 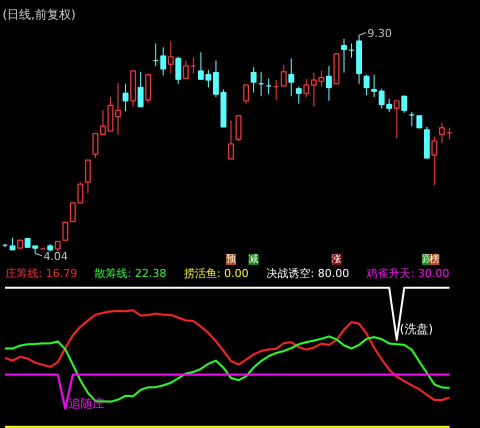 What do you see at coordinates (379, 33) in the screenshot?
I see `annotation: 9.30` at bounding box center [379, 33].